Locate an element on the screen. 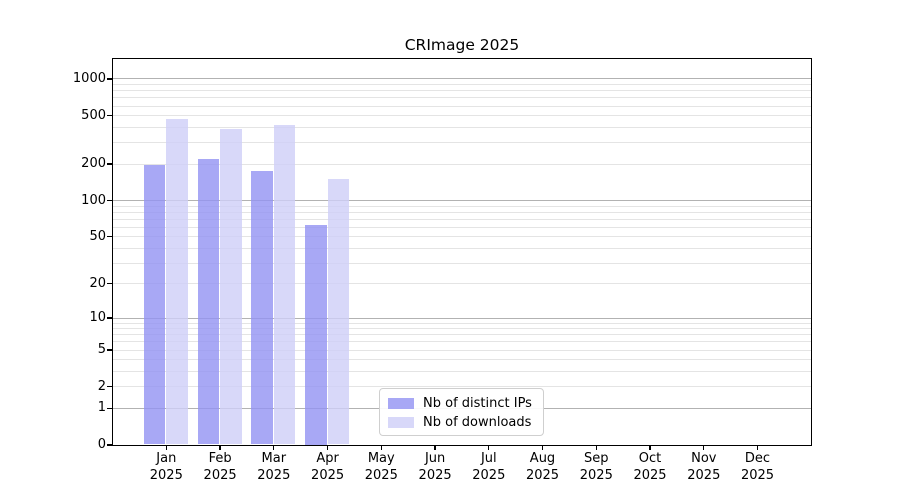  x-tick-label: May 2025 is located at coordinates (381, 467).